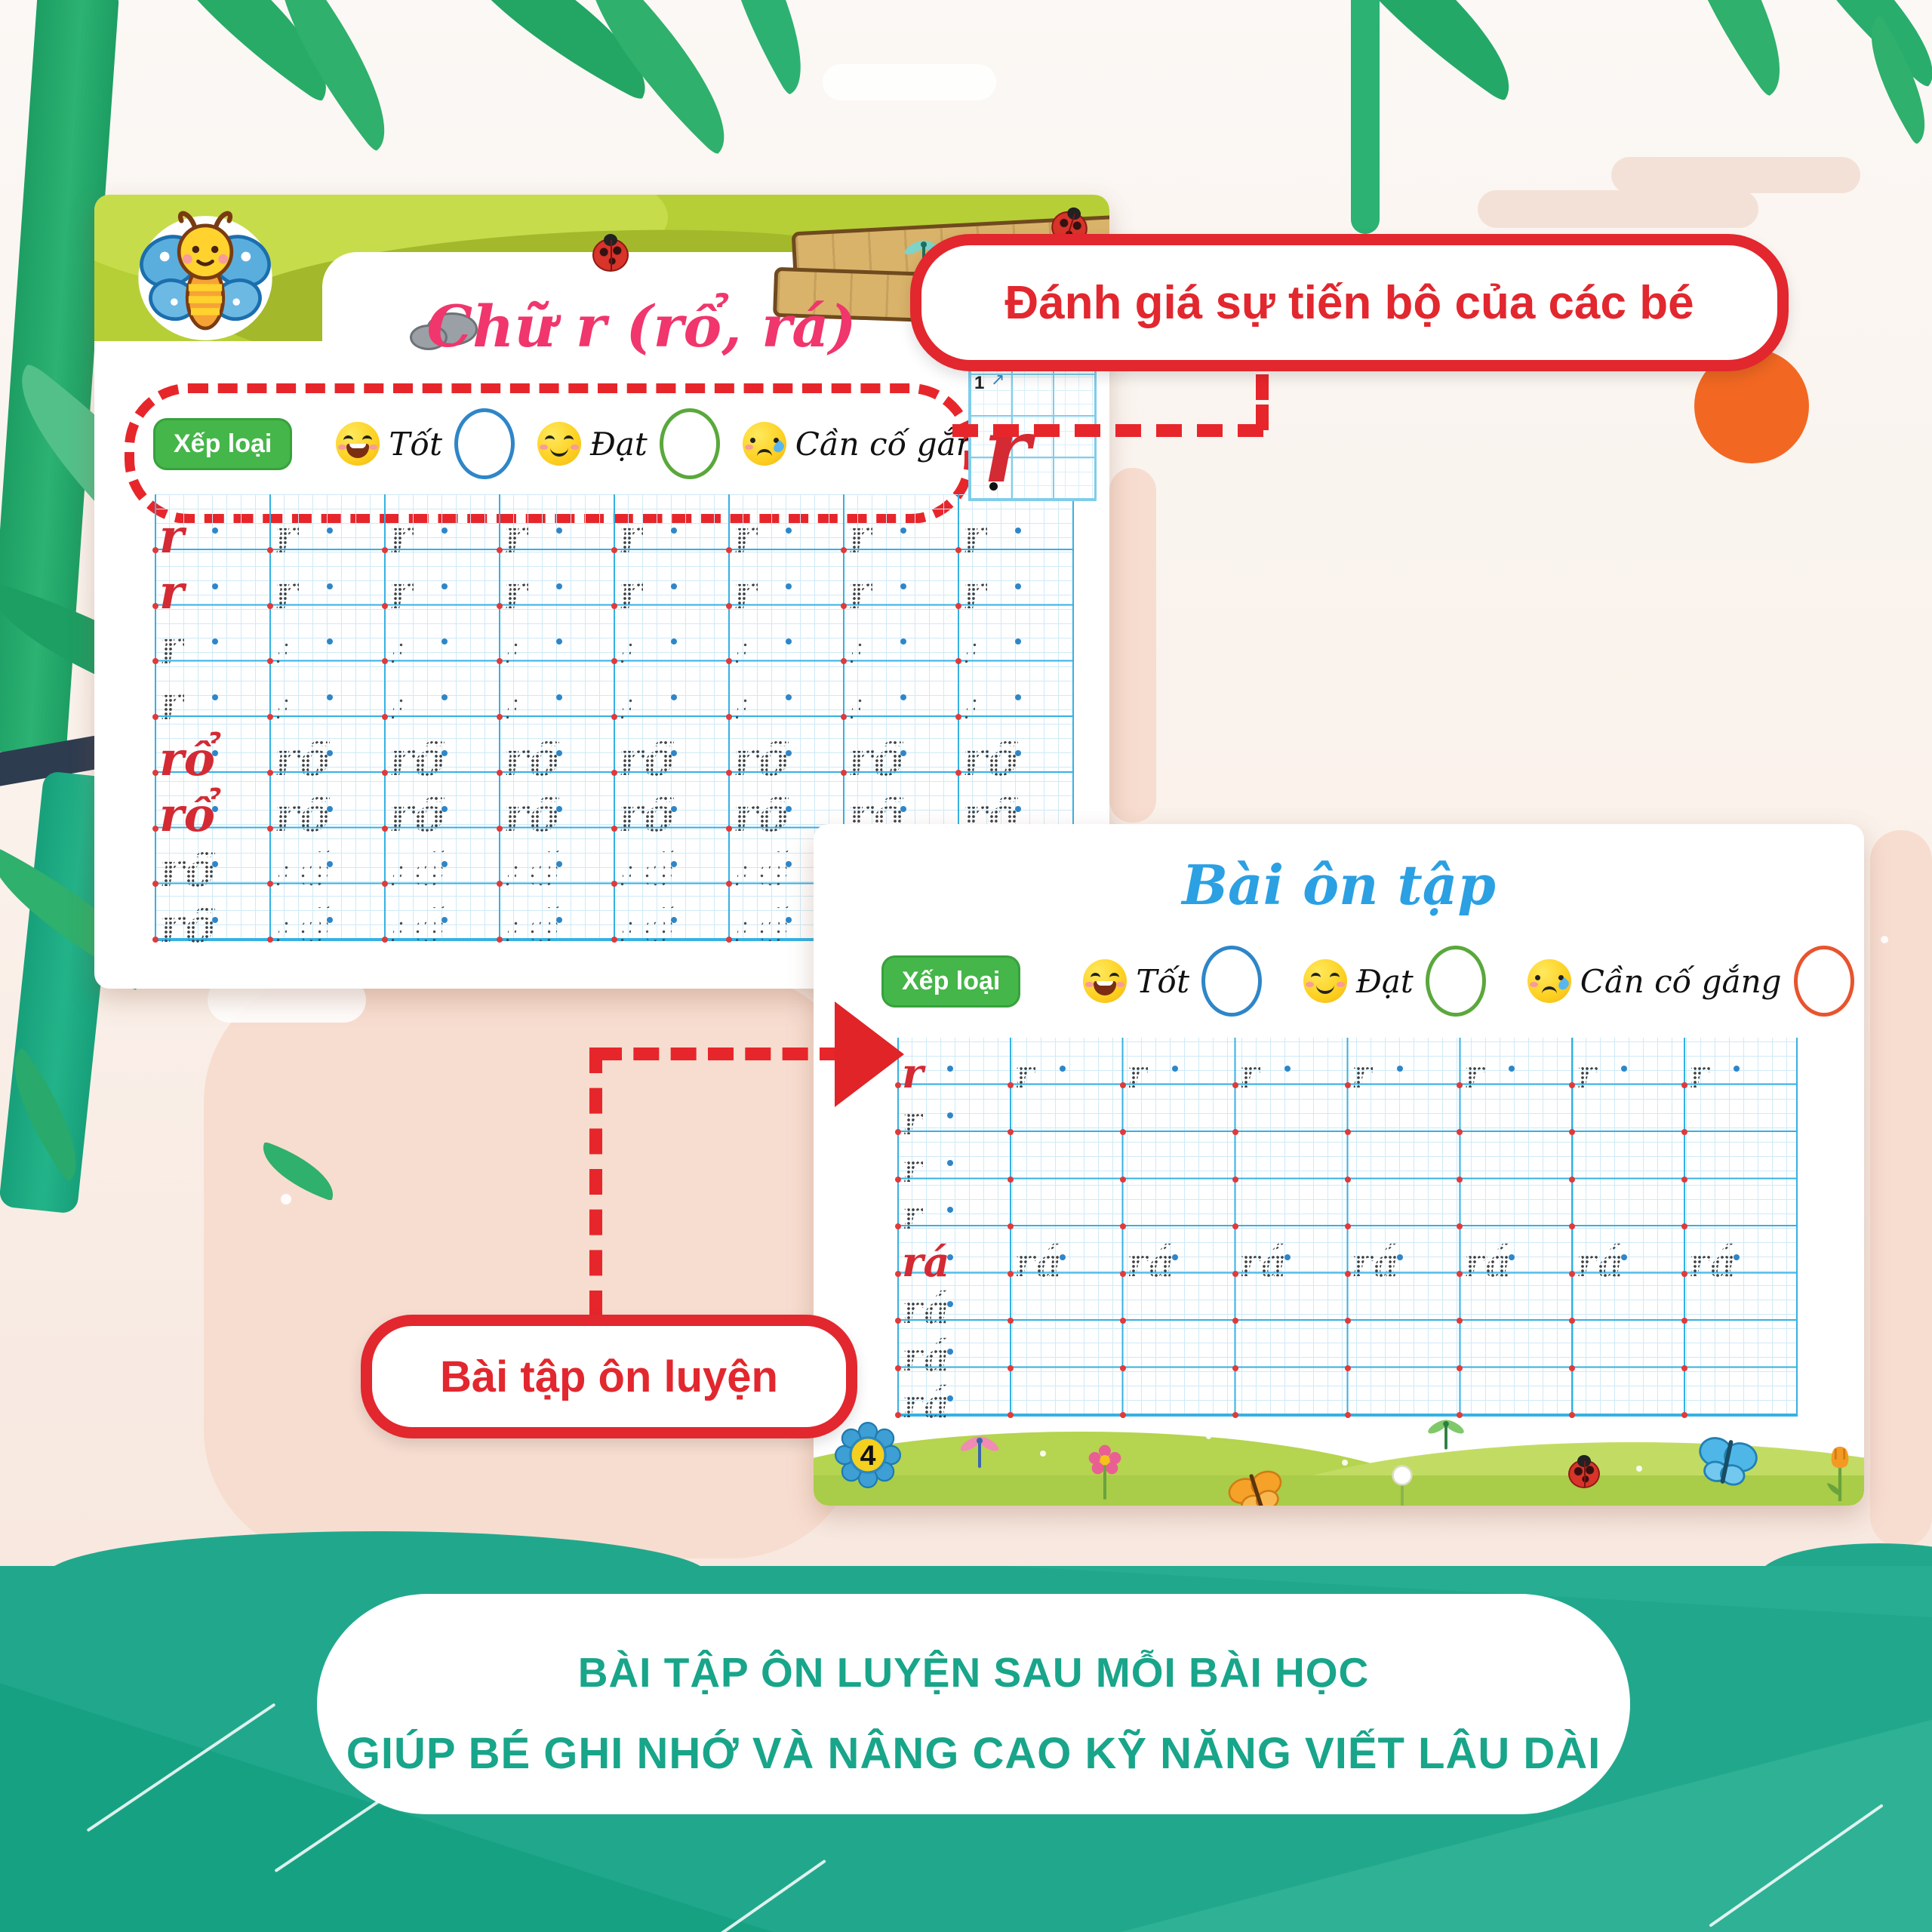 The image size is (1932, 1932). Describe the element at coordinates (429, 337) in the screenshot. I see `rock-icon` at that location.